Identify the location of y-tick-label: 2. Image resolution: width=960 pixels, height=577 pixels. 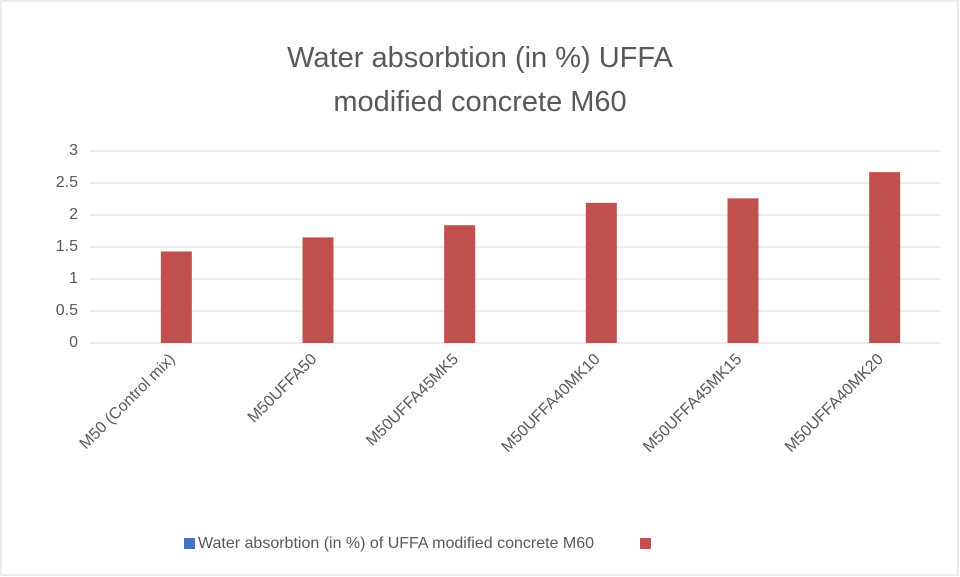
(73, 214).